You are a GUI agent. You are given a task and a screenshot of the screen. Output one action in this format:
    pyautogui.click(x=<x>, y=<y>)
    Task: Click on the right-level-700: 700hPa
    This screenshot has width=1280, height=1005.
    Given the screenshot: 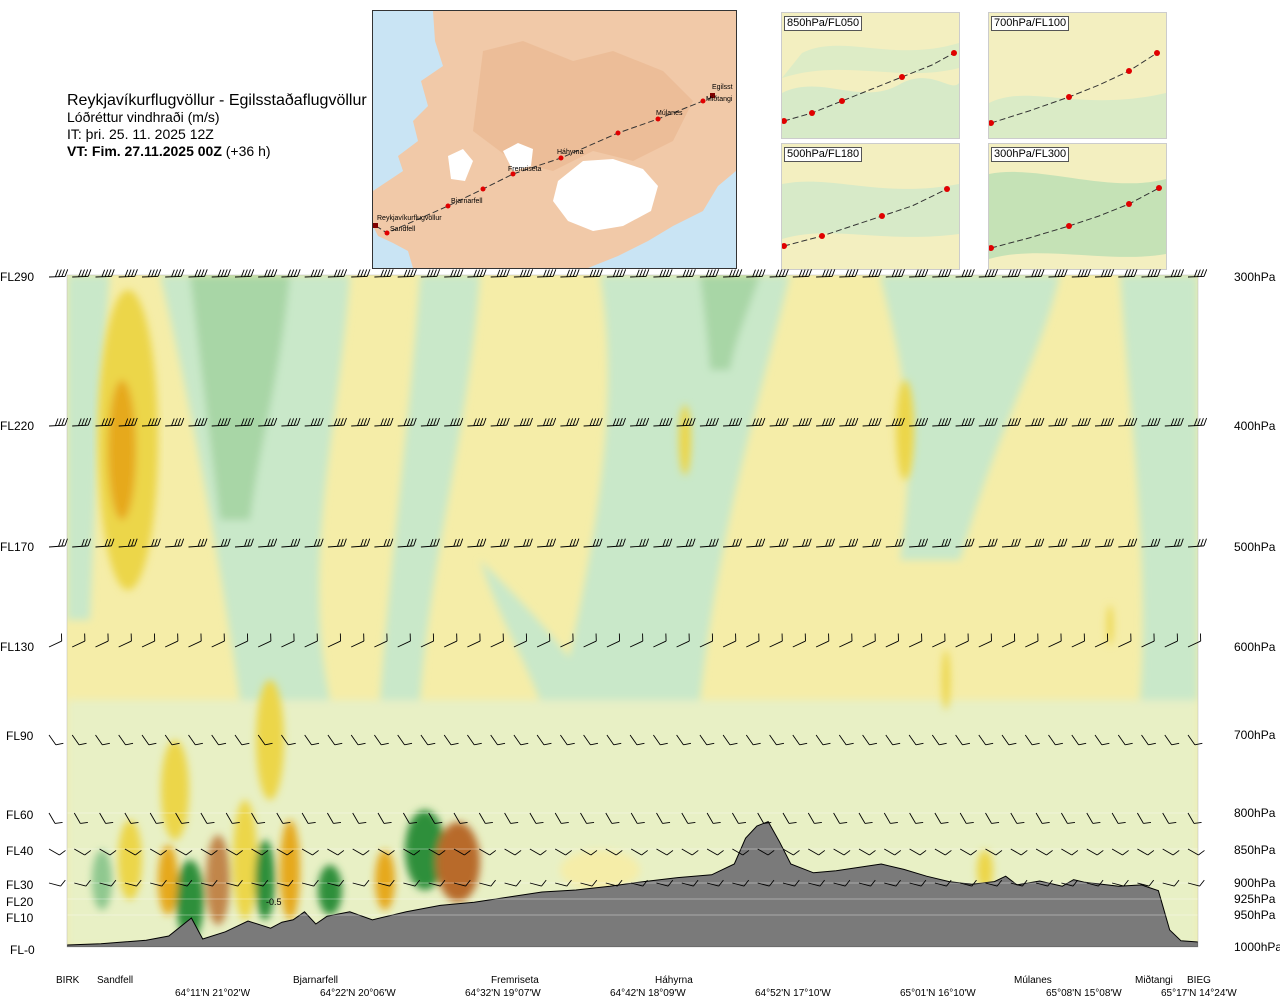 What is the action you would take?
    pyautogui.click(x=1255, y=735)
    